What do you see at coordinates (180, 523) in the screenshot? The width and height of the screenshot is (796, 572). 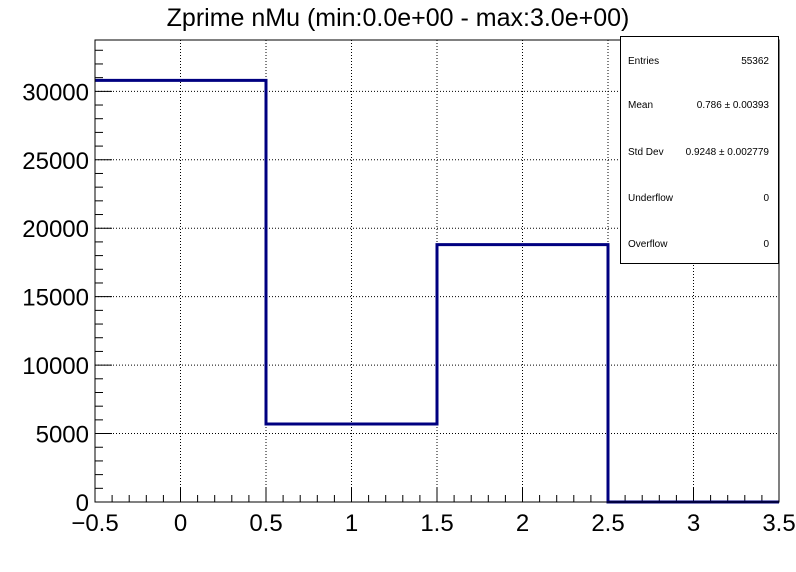 I see `x-tick-label: 0` at bounding box center [180, 523].